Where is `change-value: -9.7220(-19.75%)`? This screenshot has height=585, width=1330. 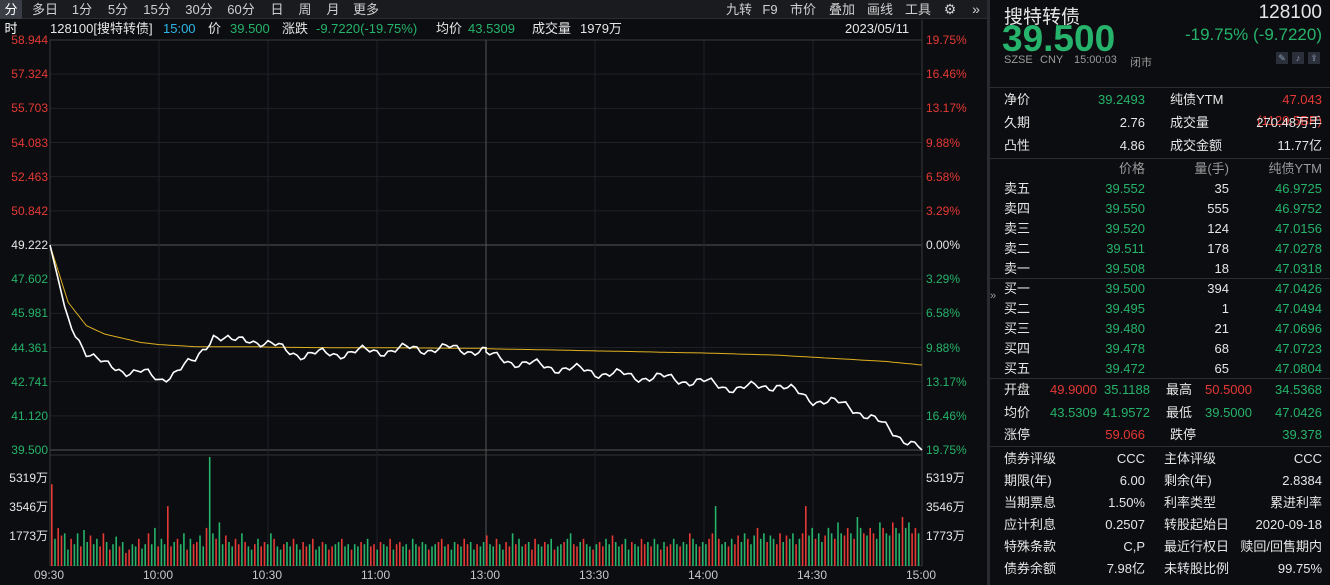 change-value: -9.7220(-19.75%) is located at coordinates (367, 28).